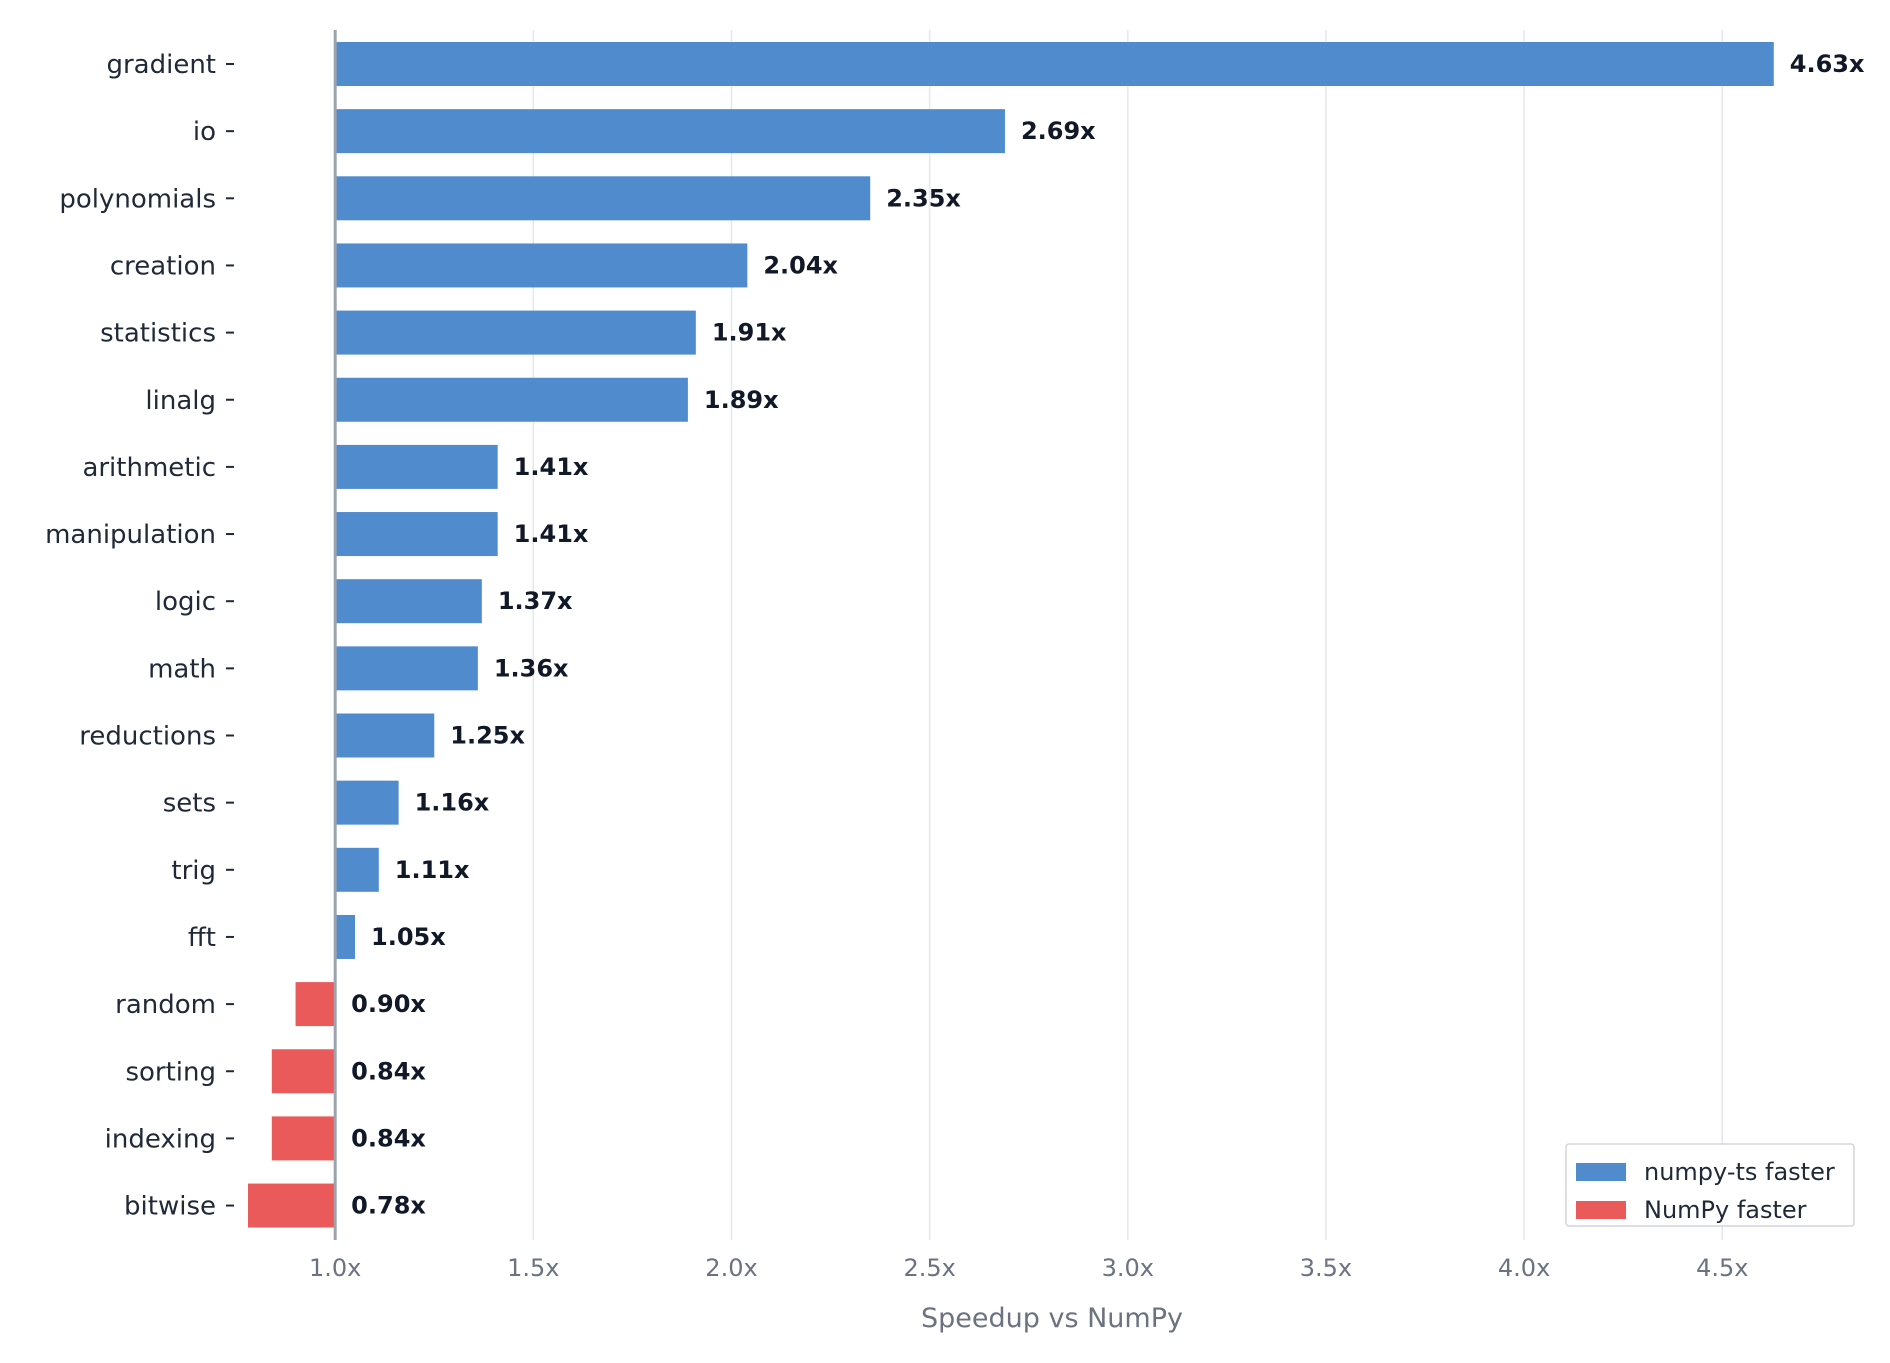 The image size is (1890, 1363). I want to click on value-label-indexing: 0.84x, so click(388, 1138).